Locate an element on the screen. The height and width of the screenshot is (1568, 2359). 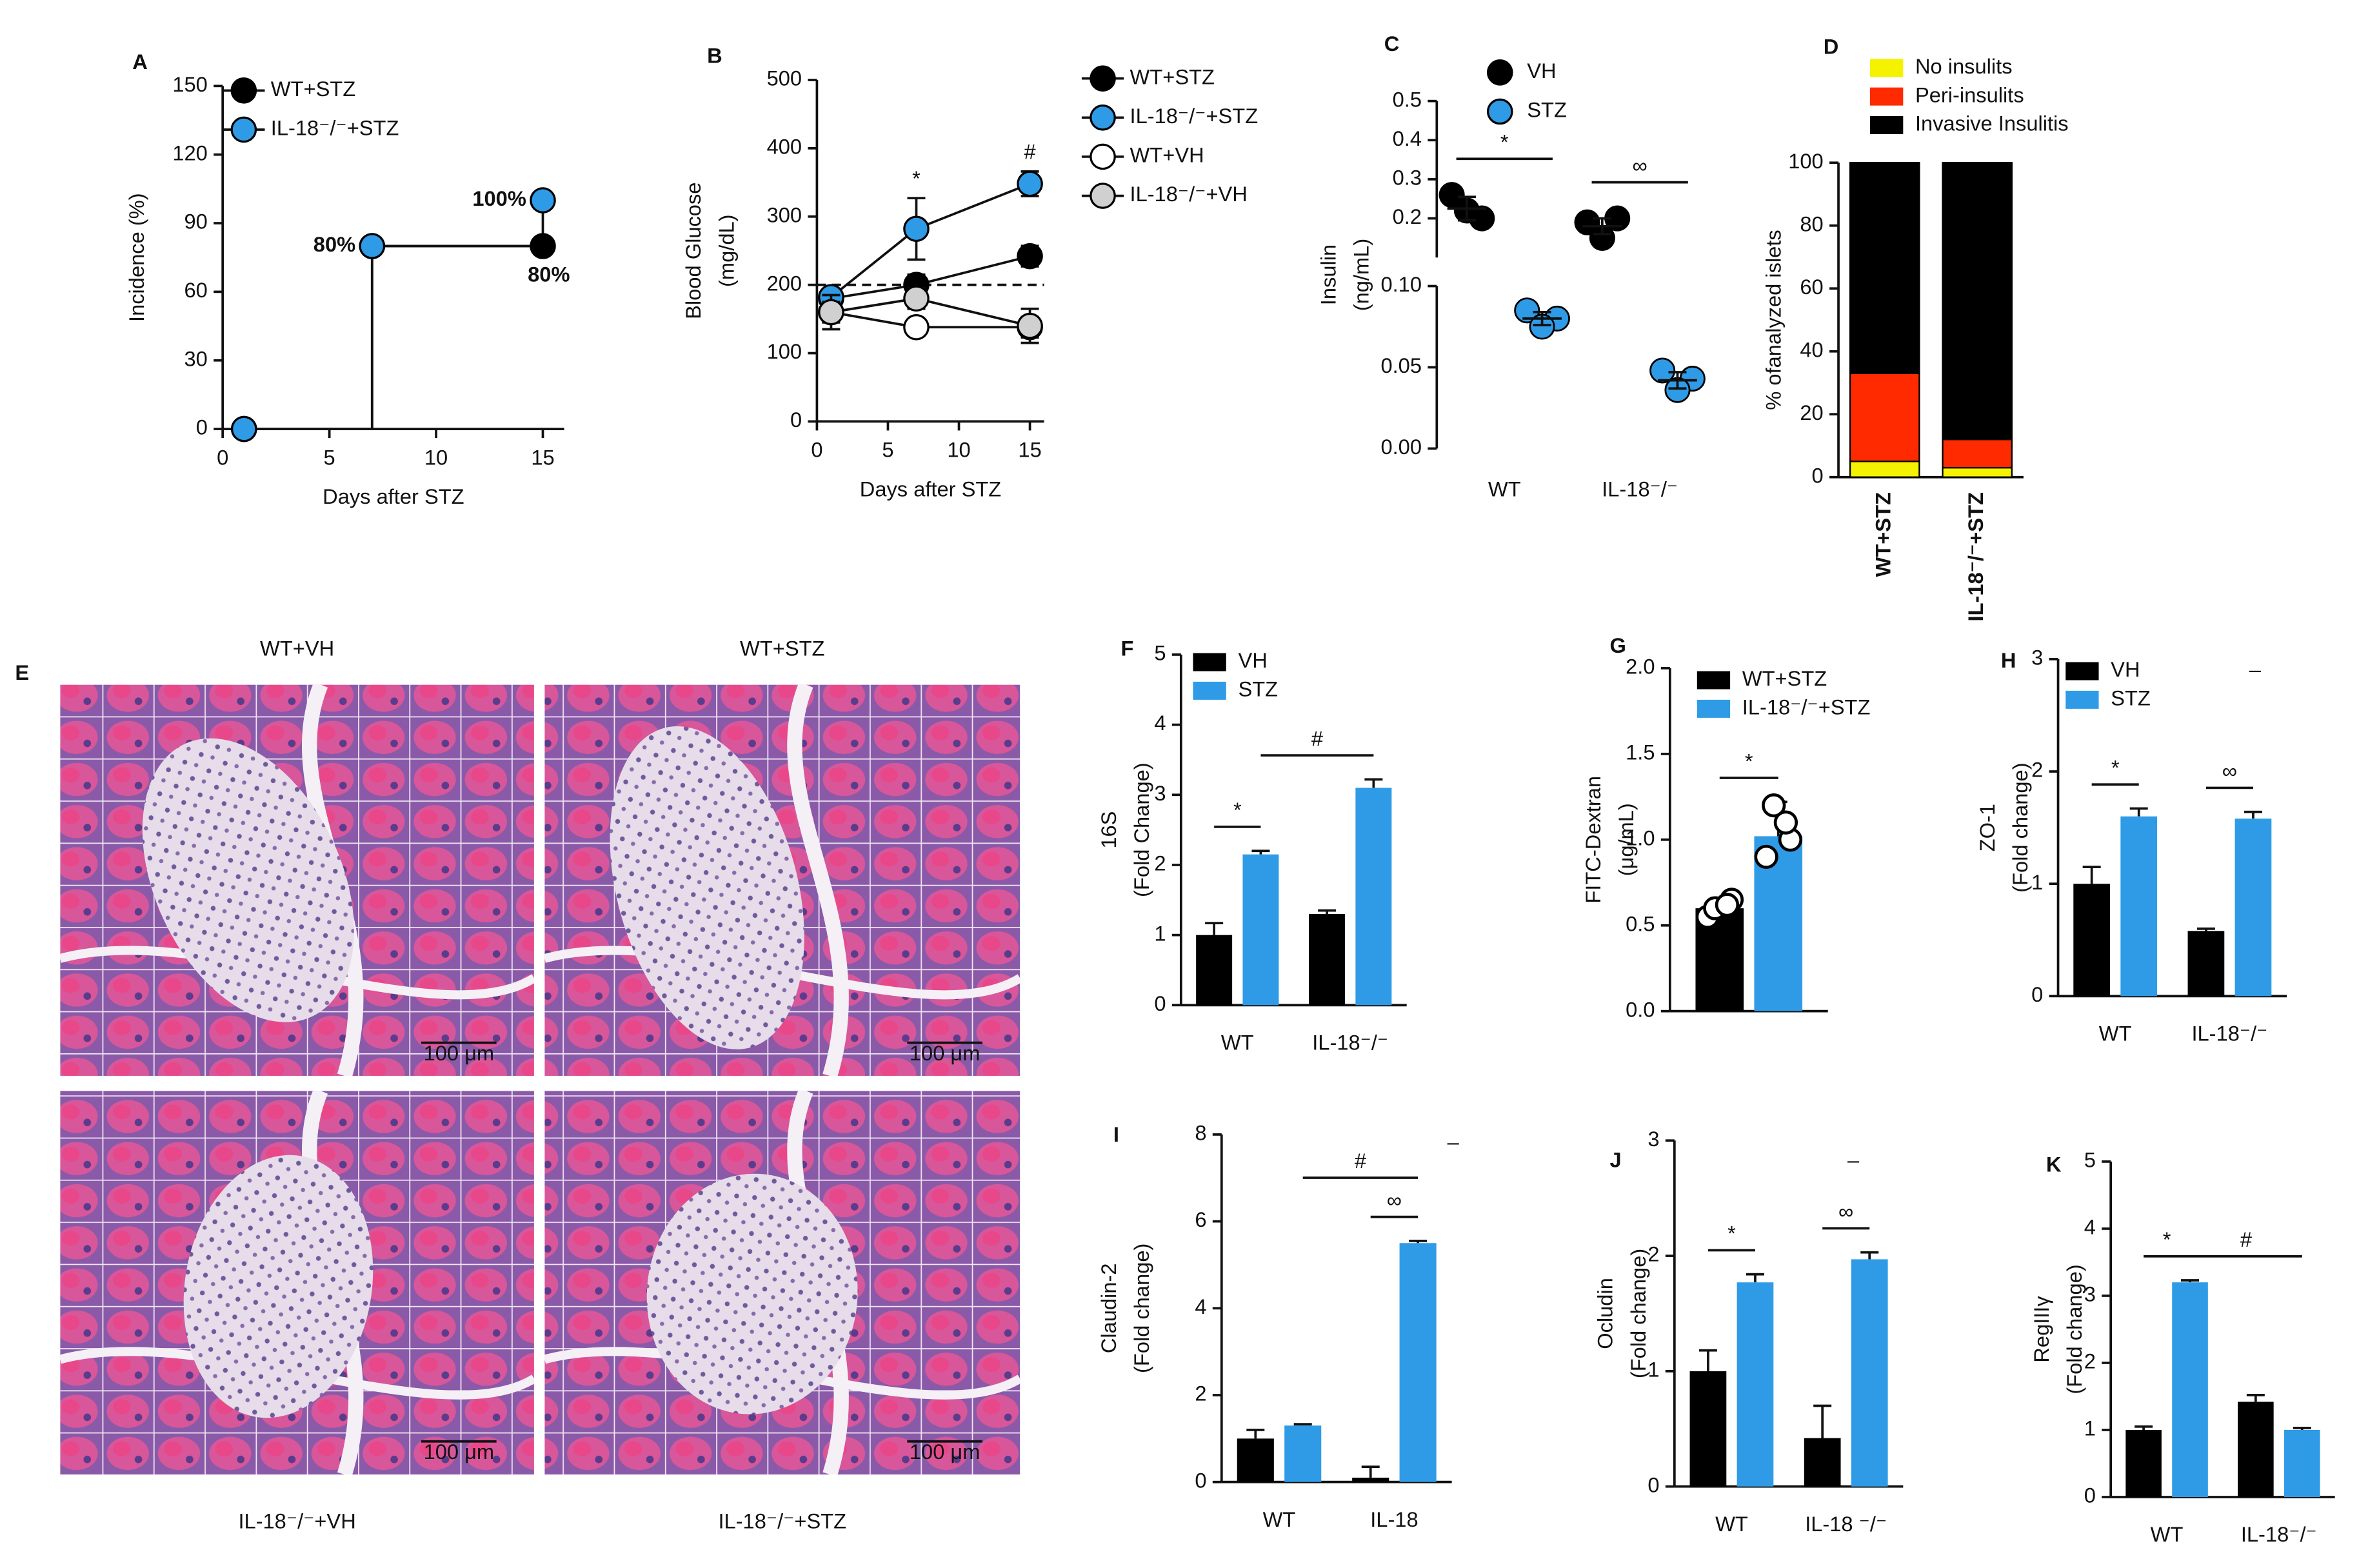
y-tick-label: 300 is located at coordinates (784, 215).